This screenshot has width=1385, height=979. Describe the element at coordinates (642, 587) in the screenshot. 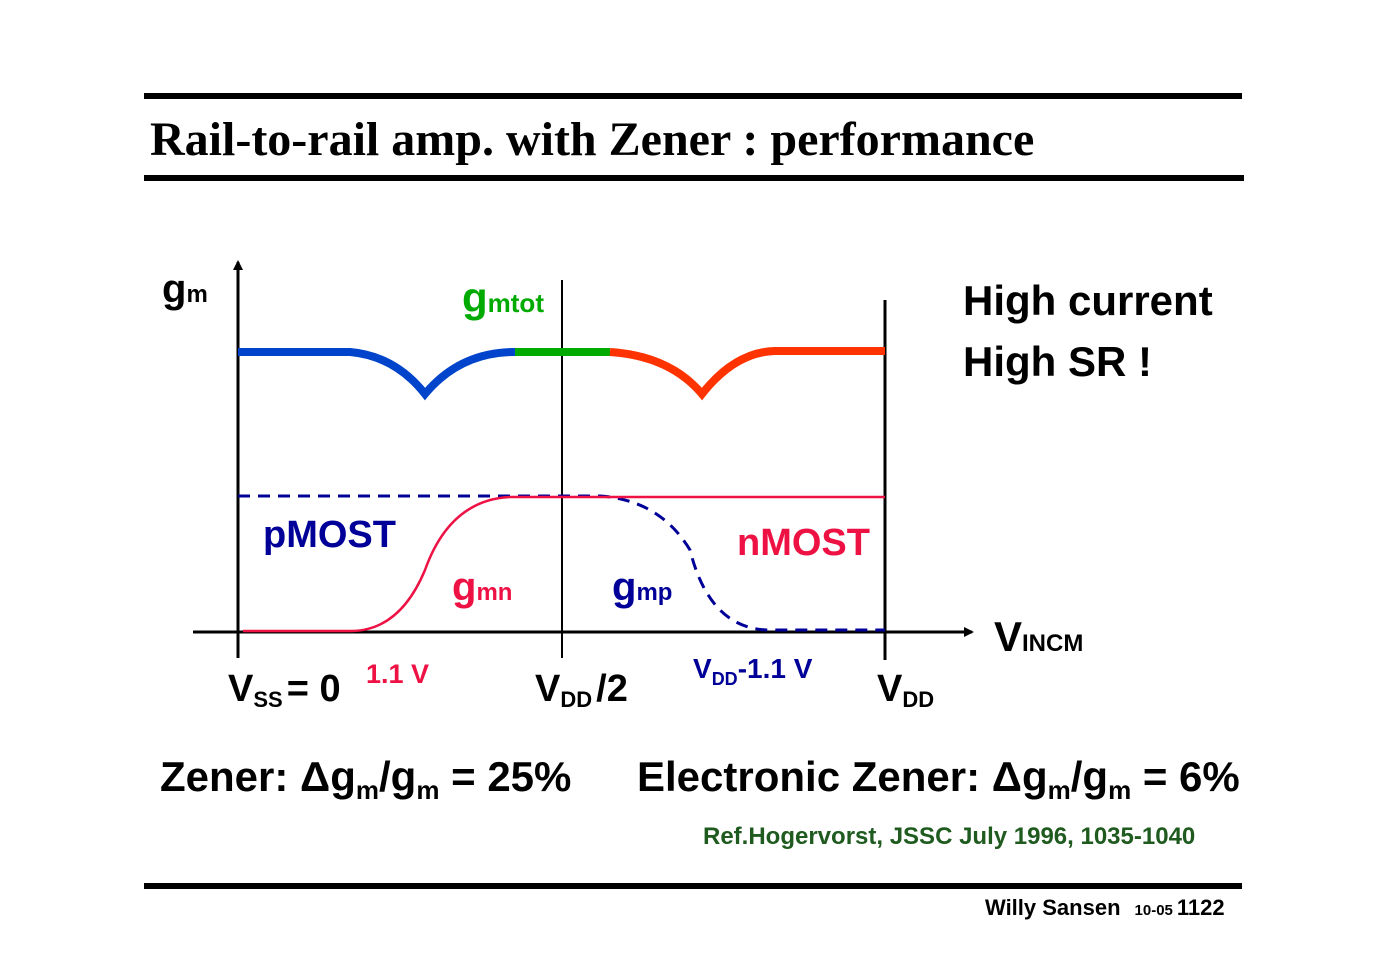

I see `gmp-label: gmp` at that location.